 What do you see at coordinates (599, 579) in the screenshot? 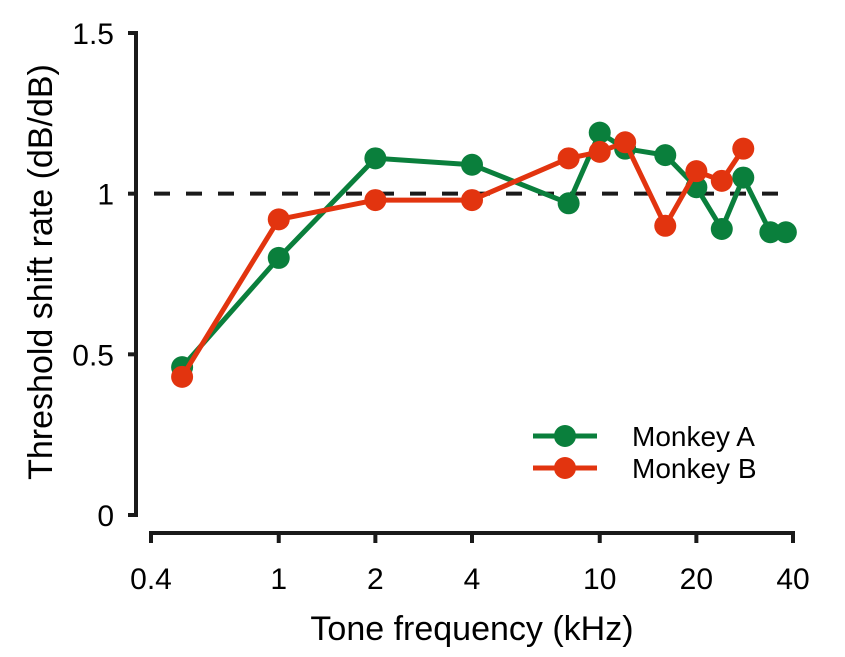
I see `x-tick-label: 10` at bounding box center [599, 579].